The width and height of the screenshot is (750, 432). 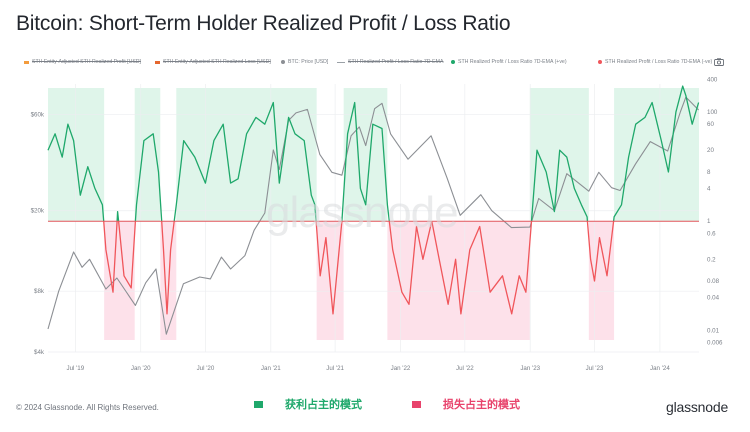 I want to click on legend-item-sth-ratio: STH Realized Profit / Loss Ratio 7D-EMA, so click(x=390, y=62).